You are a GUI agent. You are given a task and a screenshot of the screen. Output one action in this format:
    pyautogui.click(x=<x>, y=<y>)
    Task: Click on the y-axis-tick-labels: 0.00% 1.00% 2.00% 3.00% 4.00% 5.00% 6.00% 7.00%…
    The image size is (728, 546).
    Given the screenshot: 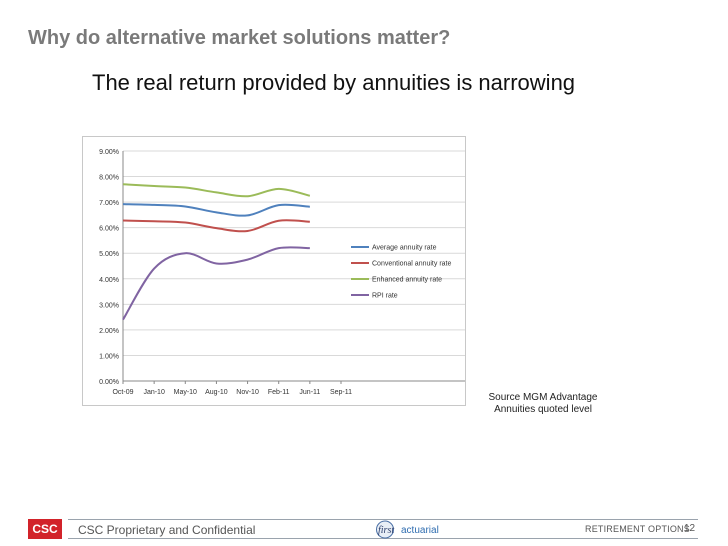 What is the action you would take?
    pyautogui.click(x=109, y=267)
    